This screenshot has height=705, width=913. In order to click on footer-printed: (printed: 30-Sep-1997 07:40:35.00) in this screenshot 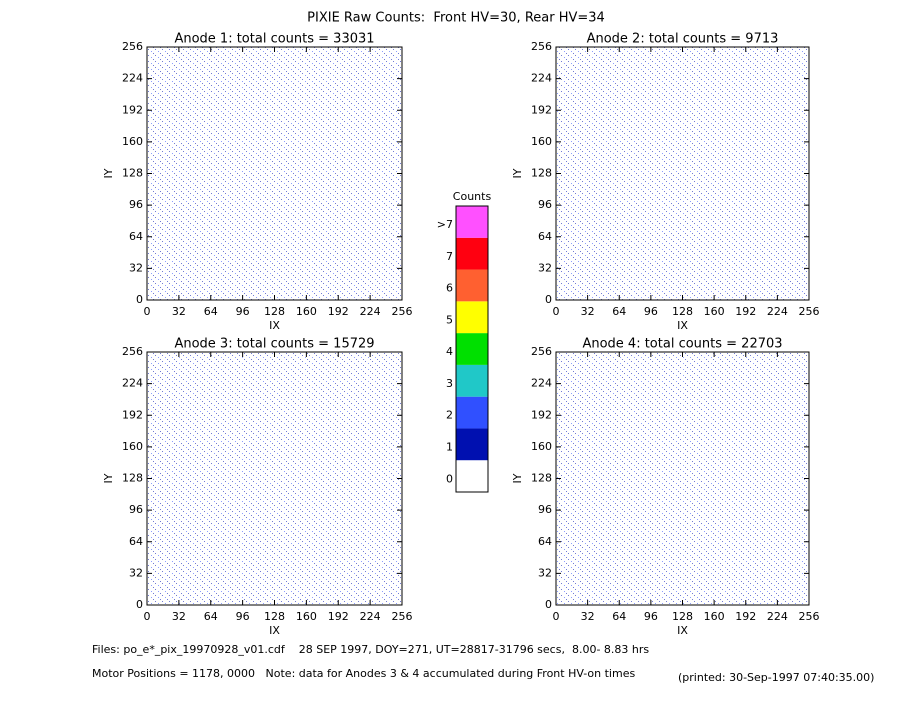, I will do `click(776, 677)`.